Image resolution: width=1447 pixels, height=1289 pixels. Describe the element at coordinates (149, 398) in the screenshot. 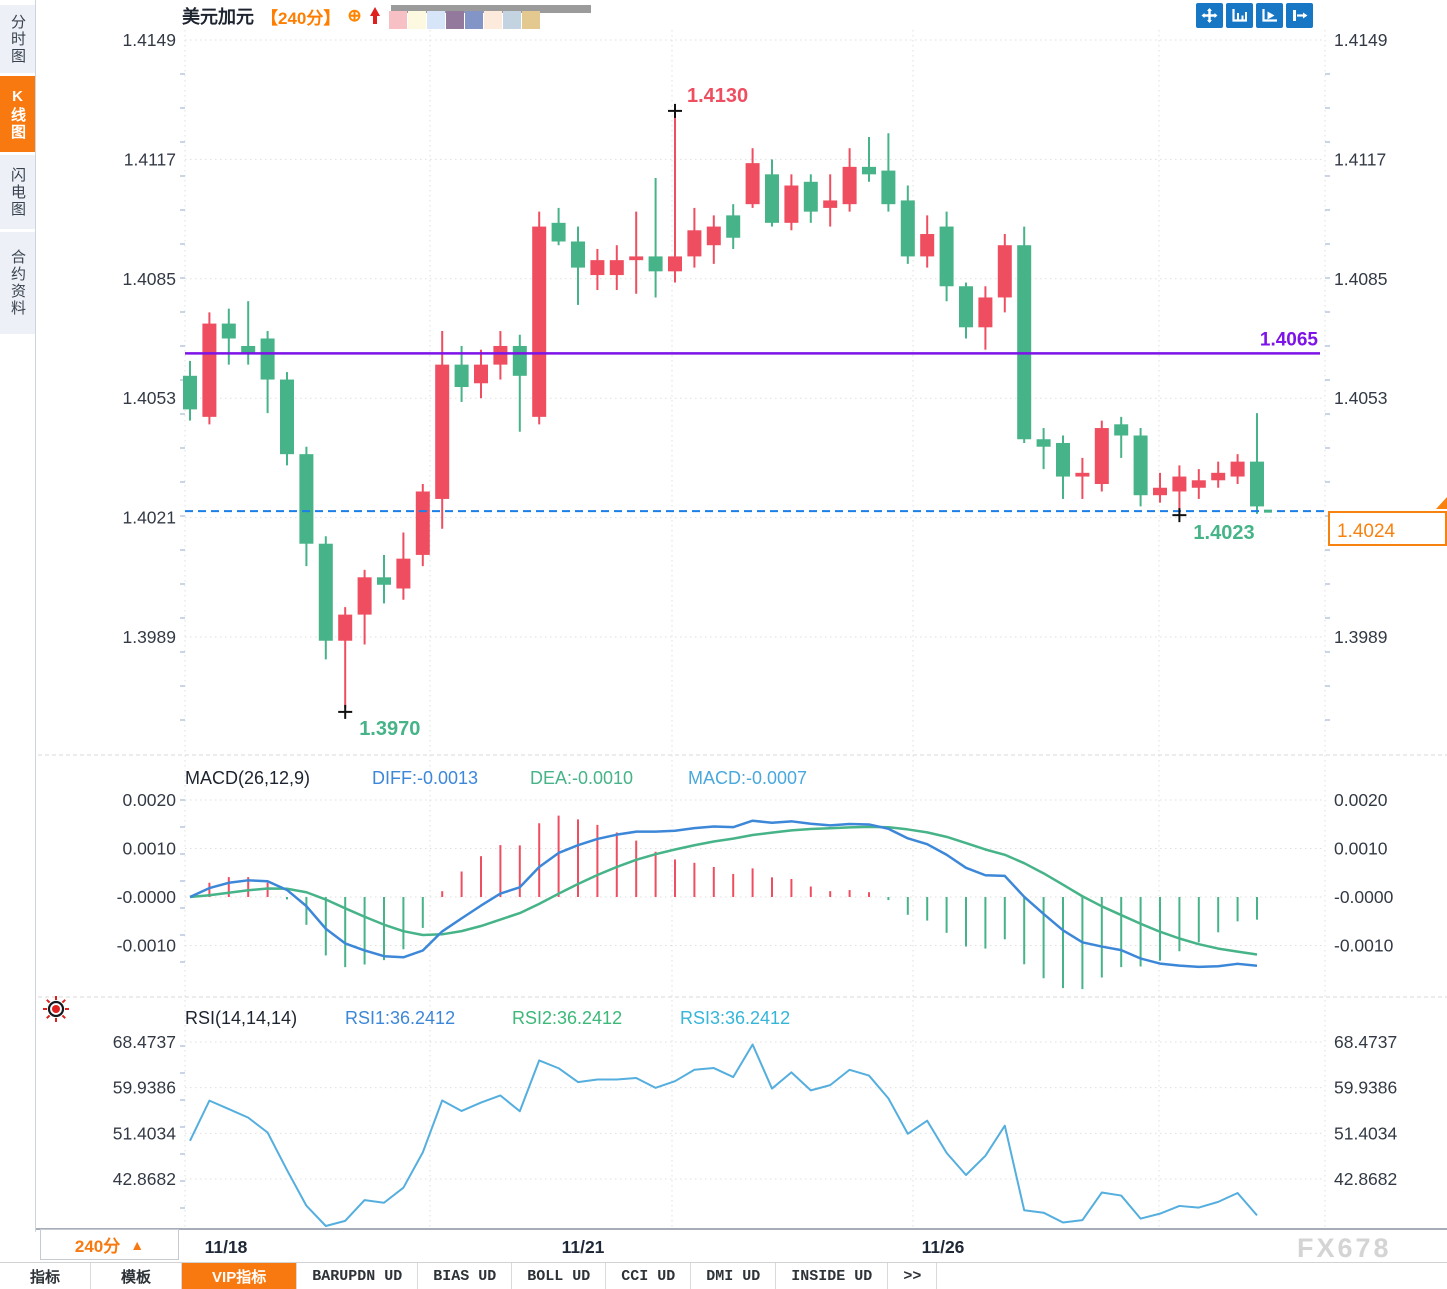

I see `svg-text: 1.4053` at that location.